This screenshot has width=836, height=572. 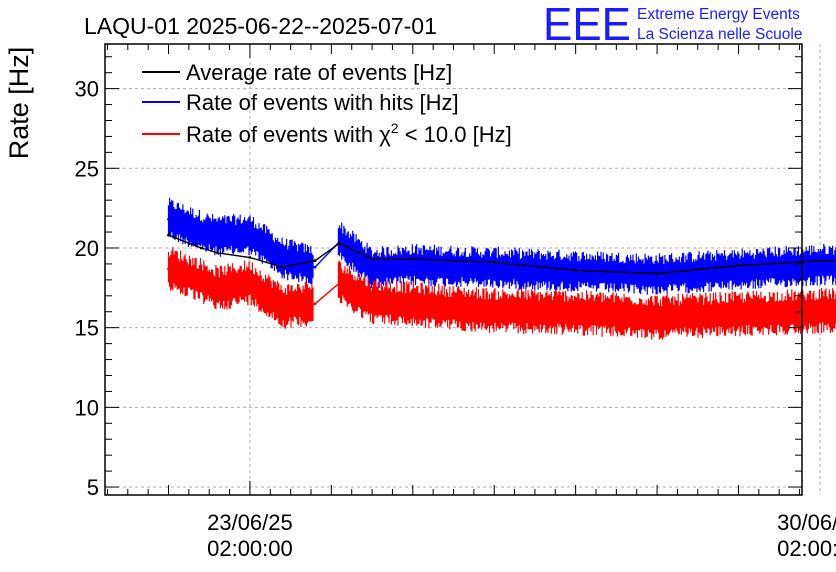 I want to click on legend-label-chi2: Rate of events with χ2 < 10.0 [Hz], so click(x=349, y=133).